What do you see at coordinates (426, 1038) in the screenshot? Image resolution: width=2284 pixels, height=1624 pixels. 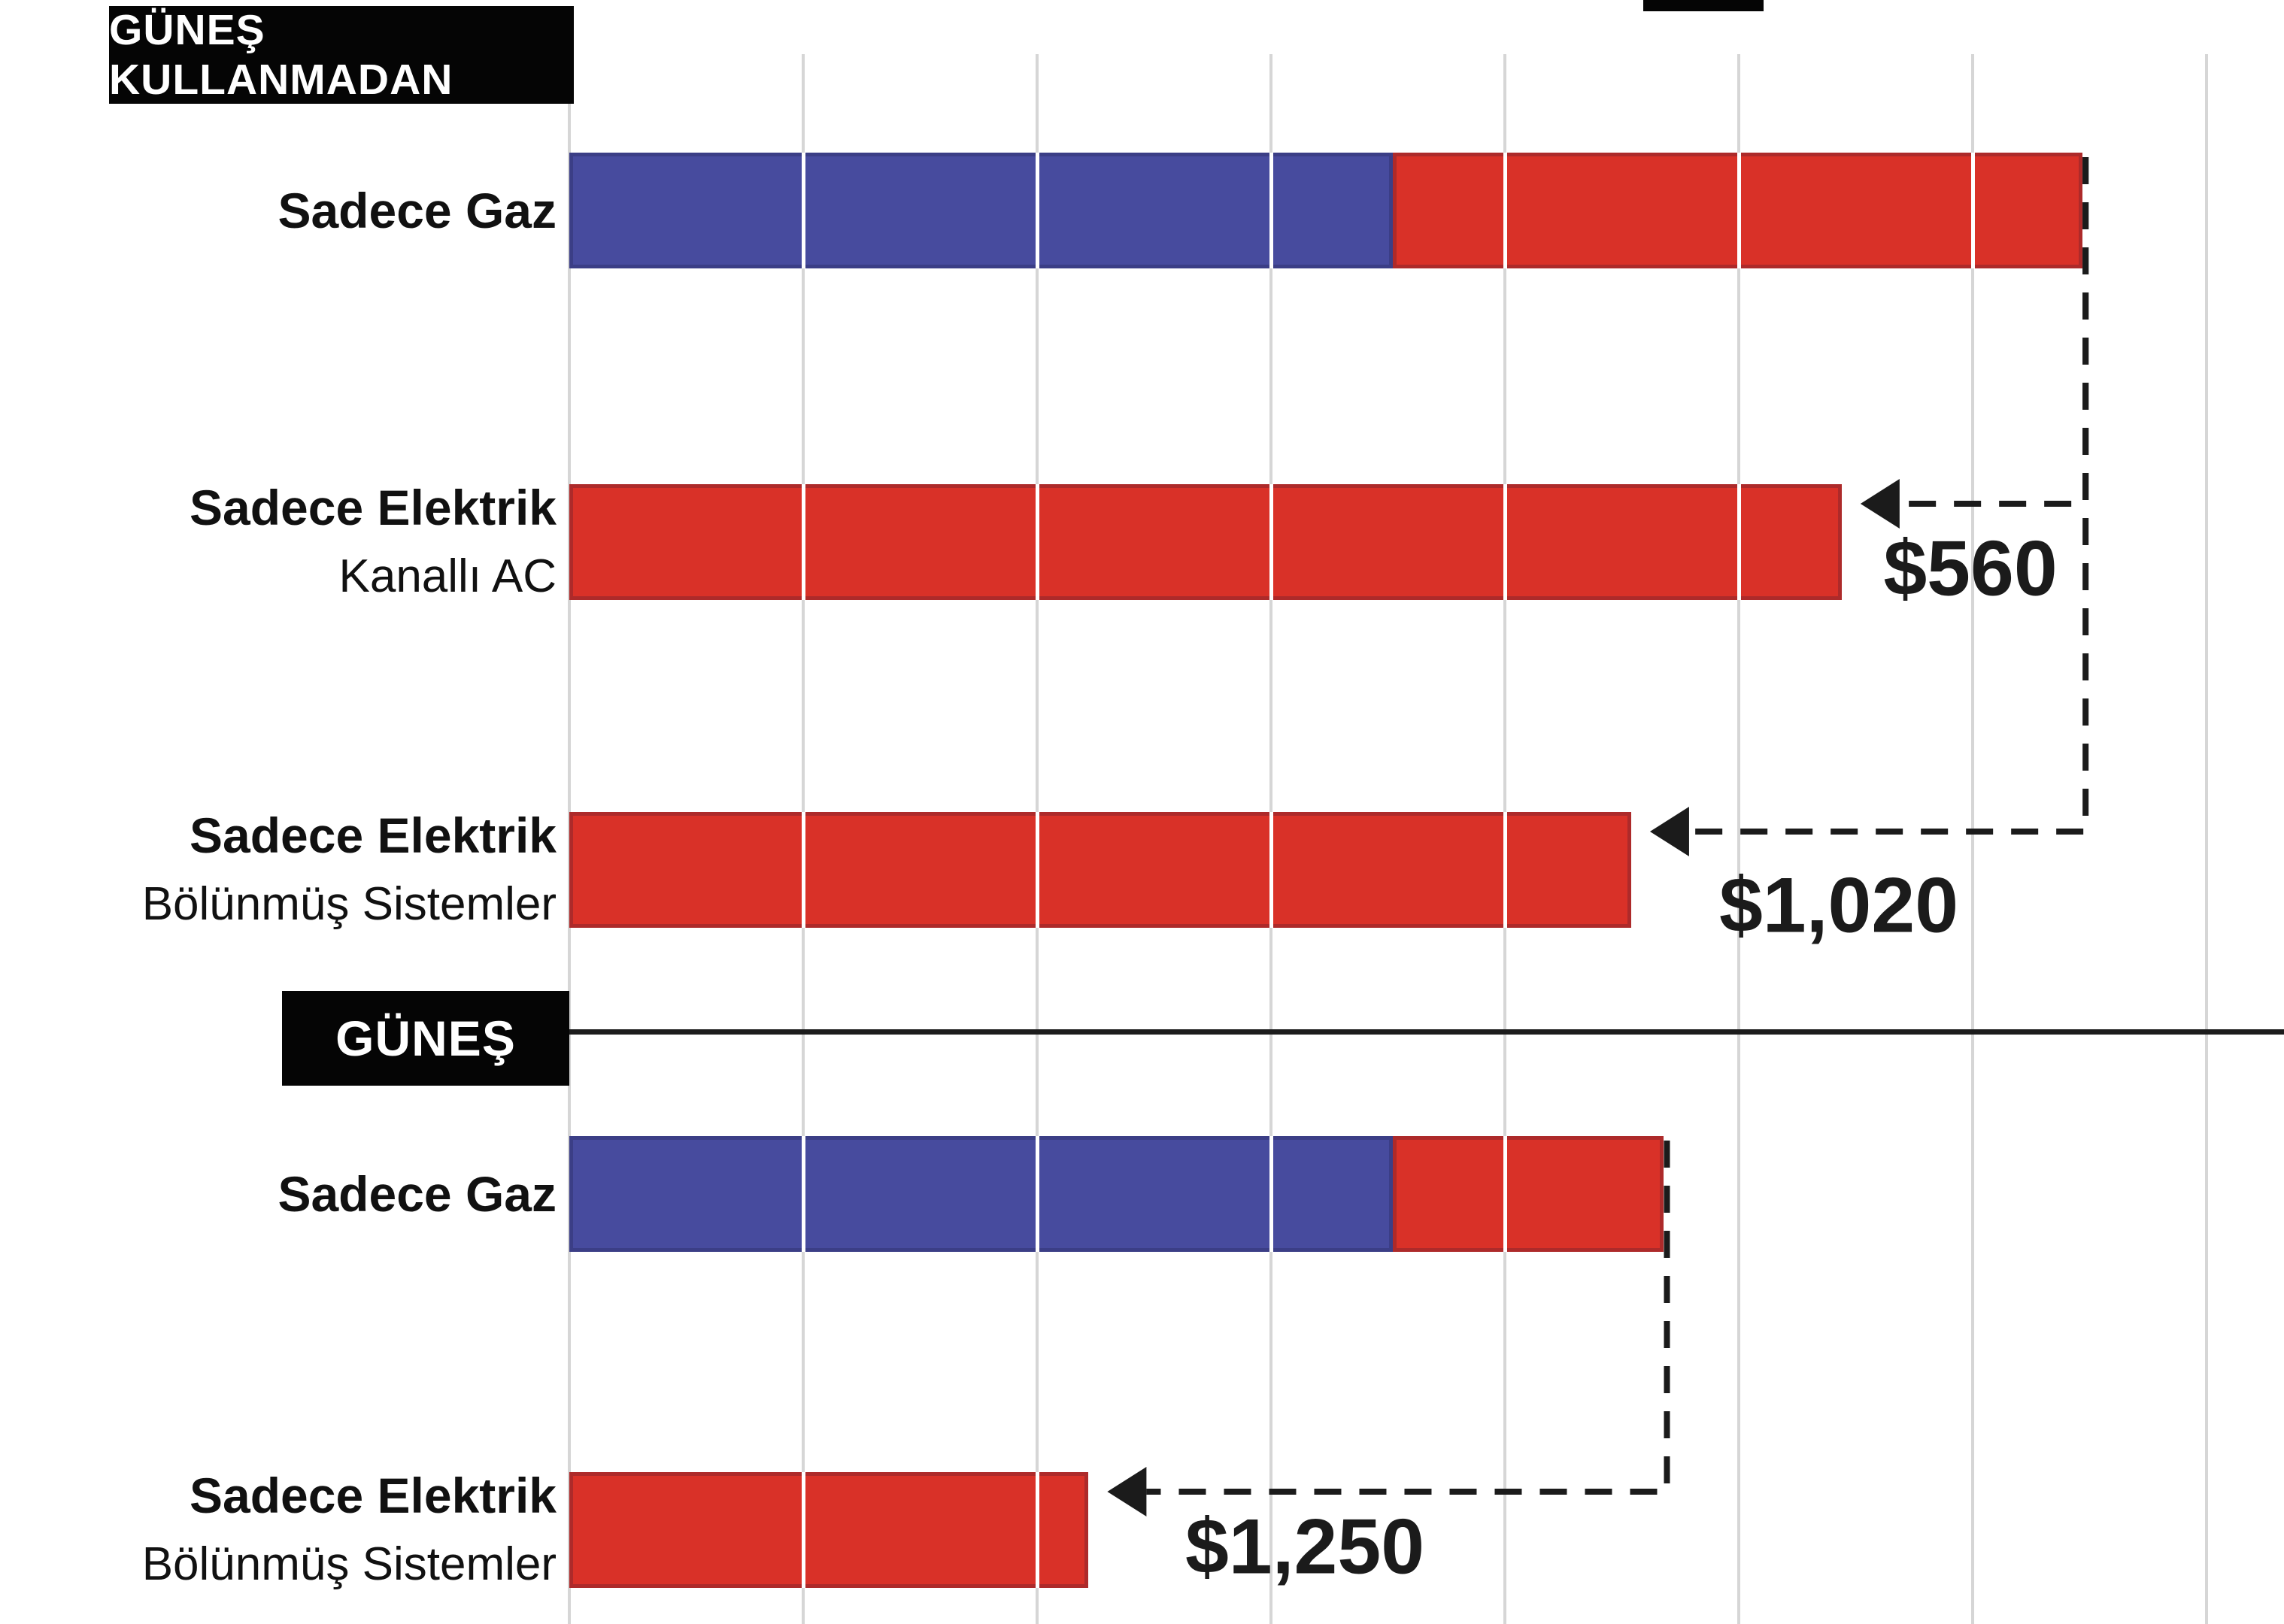 I see `section-header-solar: GÜNEŞ` at bounding box center [426, 1038].